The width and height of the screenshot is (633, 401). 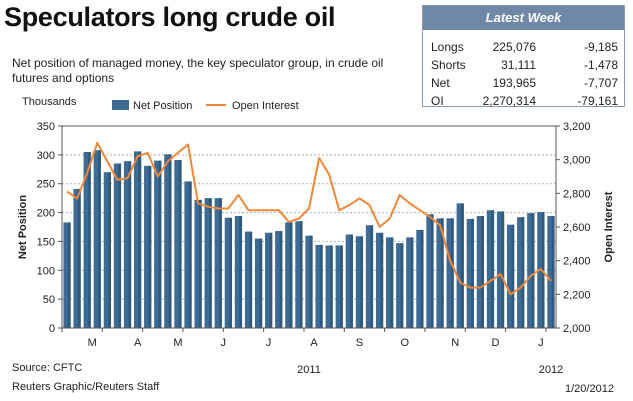 I want to click on y2-tick-label: 2,600, so click(x=577, y=228).